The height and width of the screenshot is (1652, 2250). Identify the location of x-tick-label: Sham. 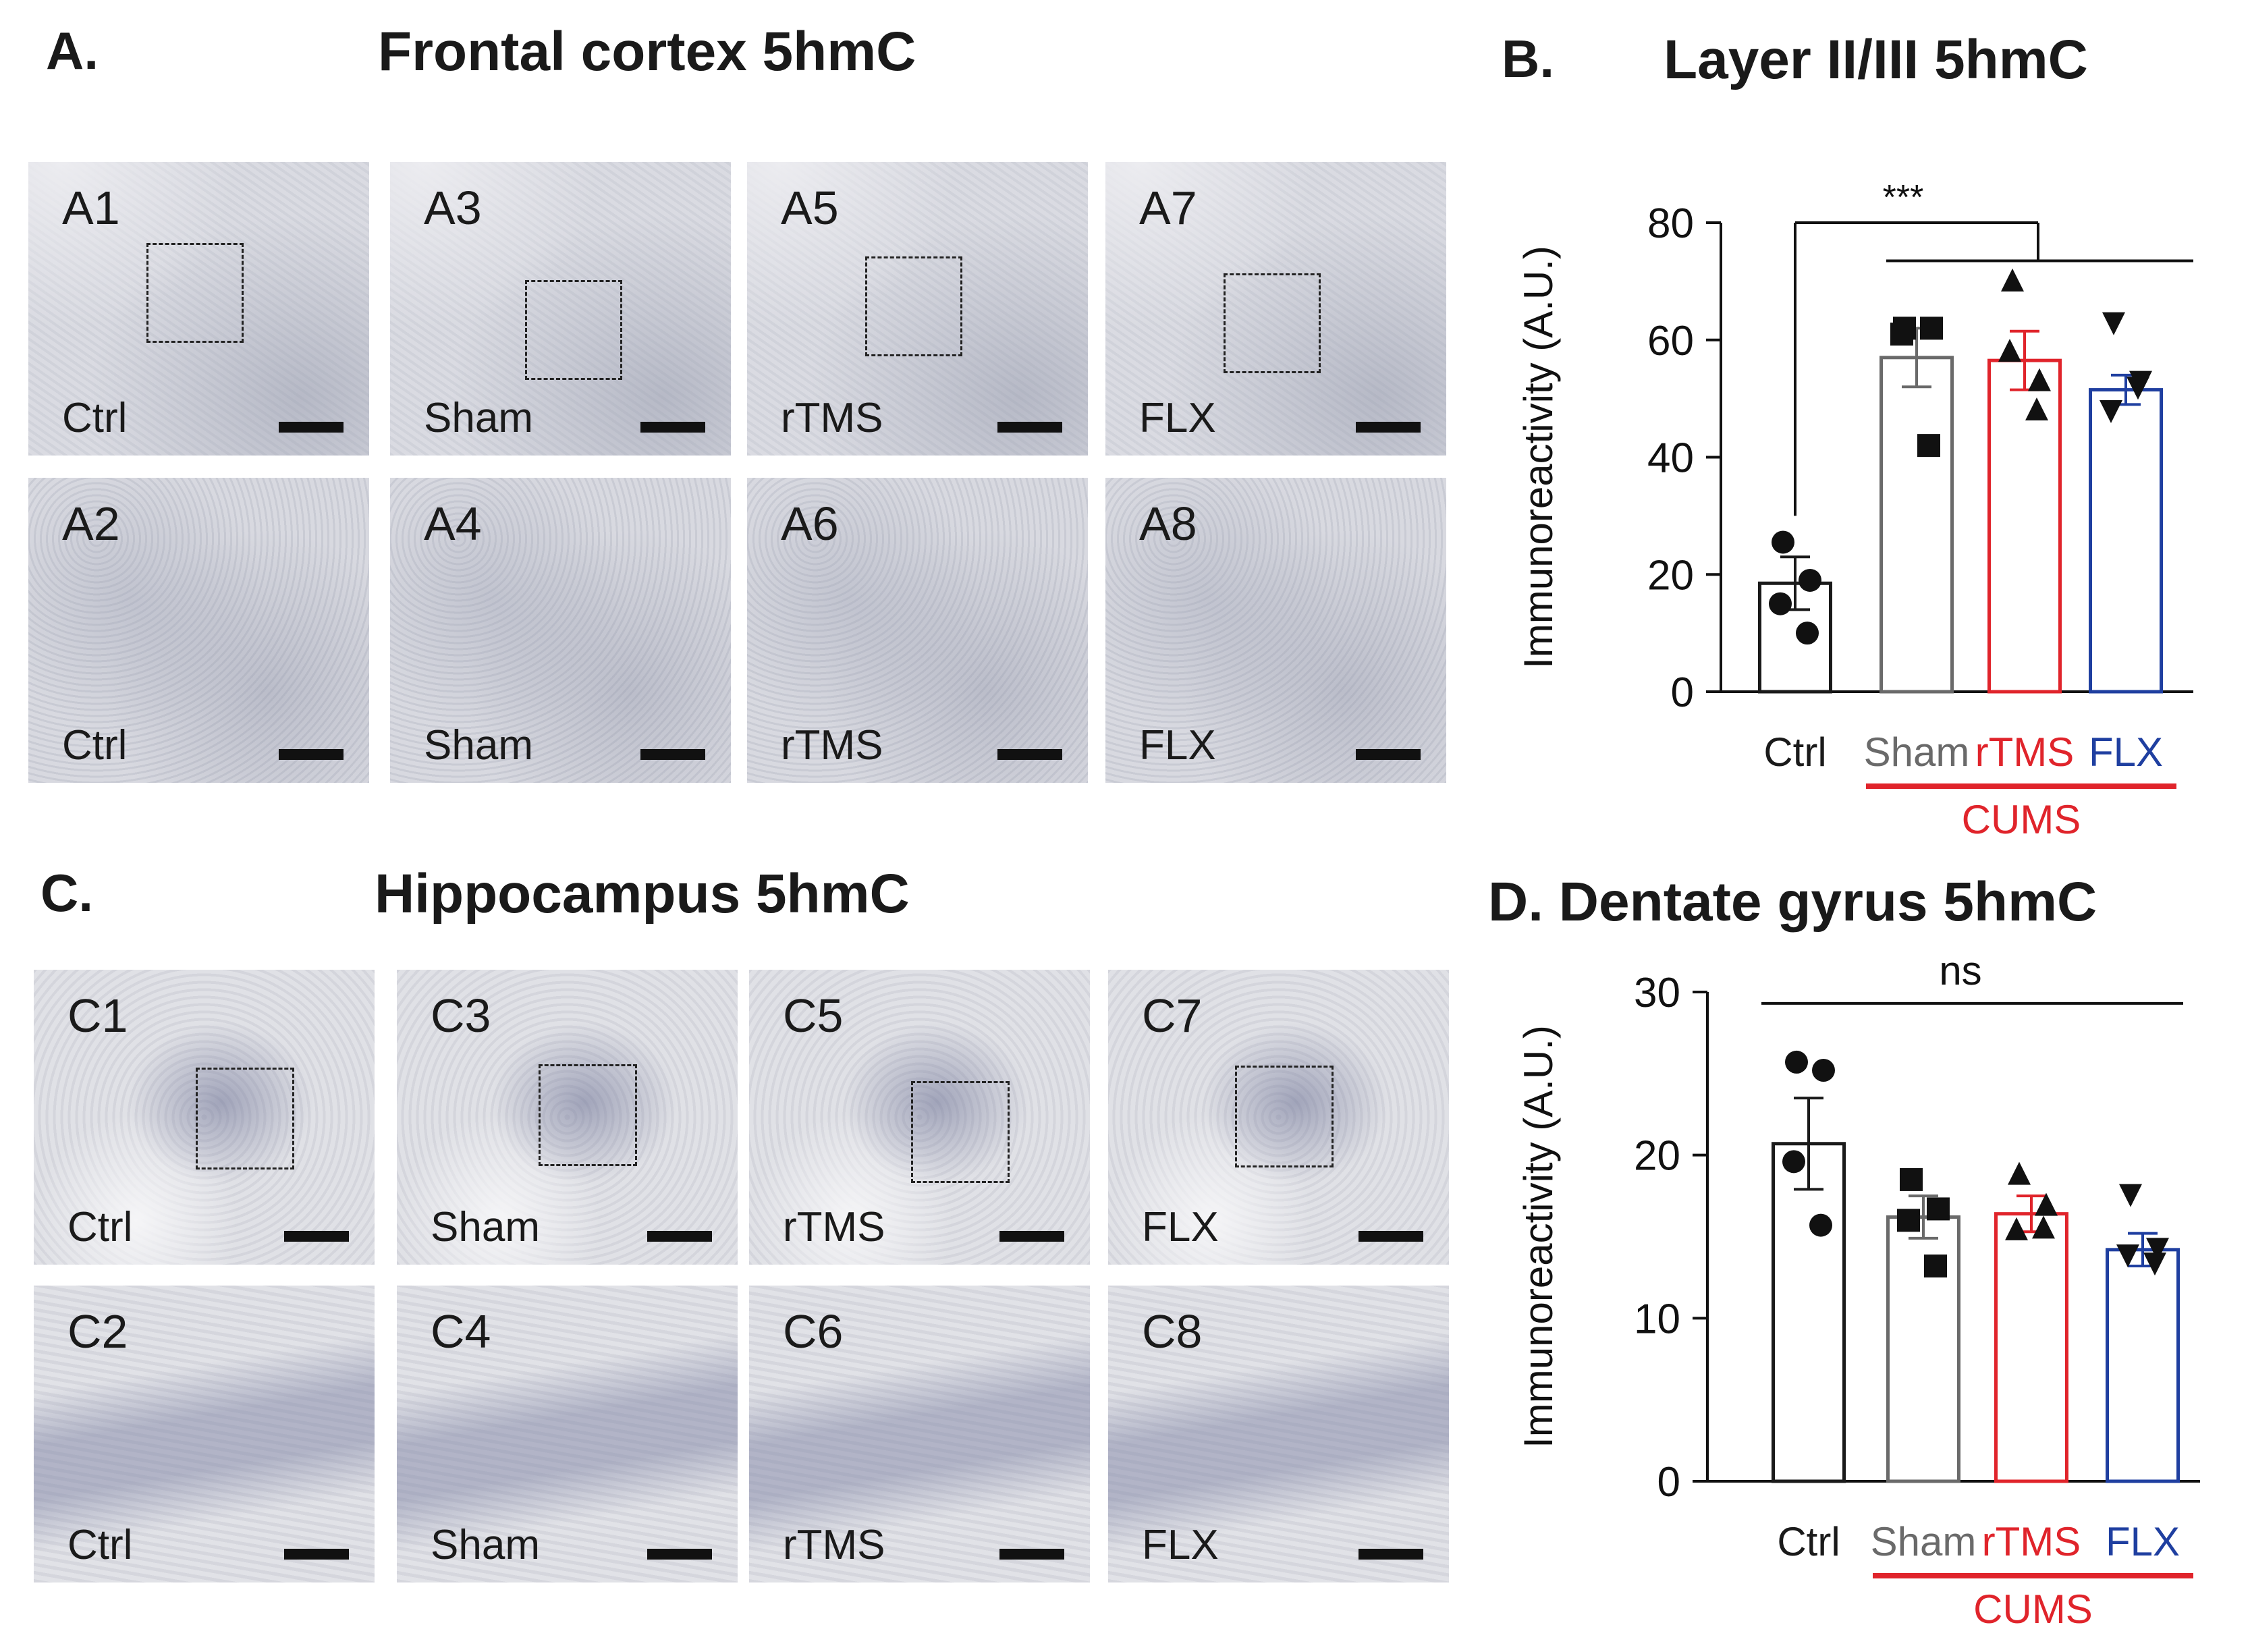
(1917, 752).